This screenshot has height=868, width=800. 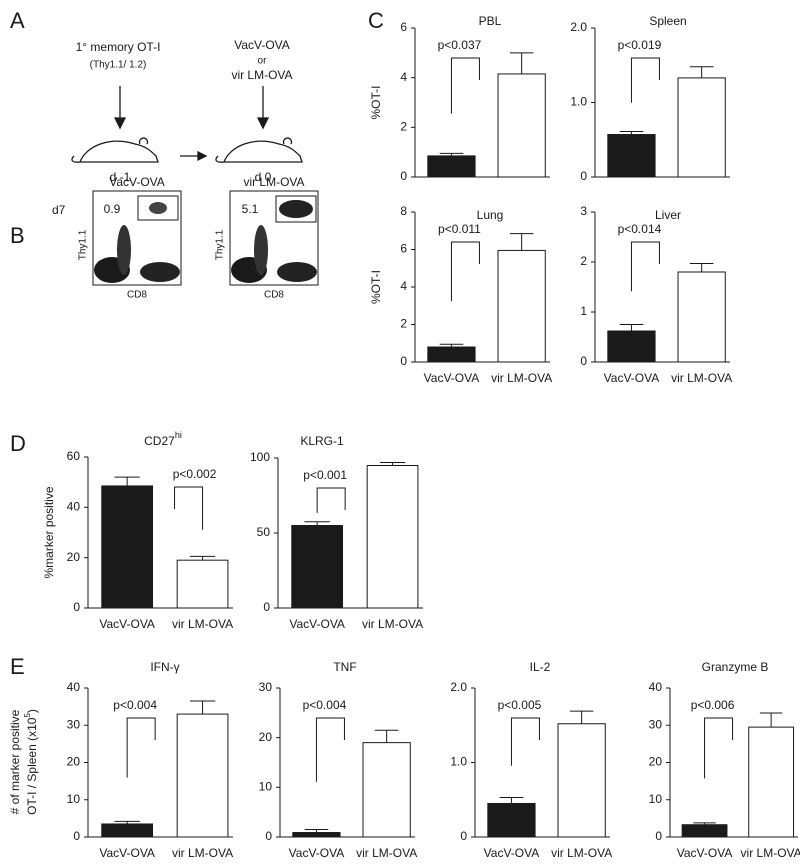 What do you see at coordinates (262, 45) in the screenshot?
I see `infection-label: VacV-OVA` at bounding box center [262, 45].